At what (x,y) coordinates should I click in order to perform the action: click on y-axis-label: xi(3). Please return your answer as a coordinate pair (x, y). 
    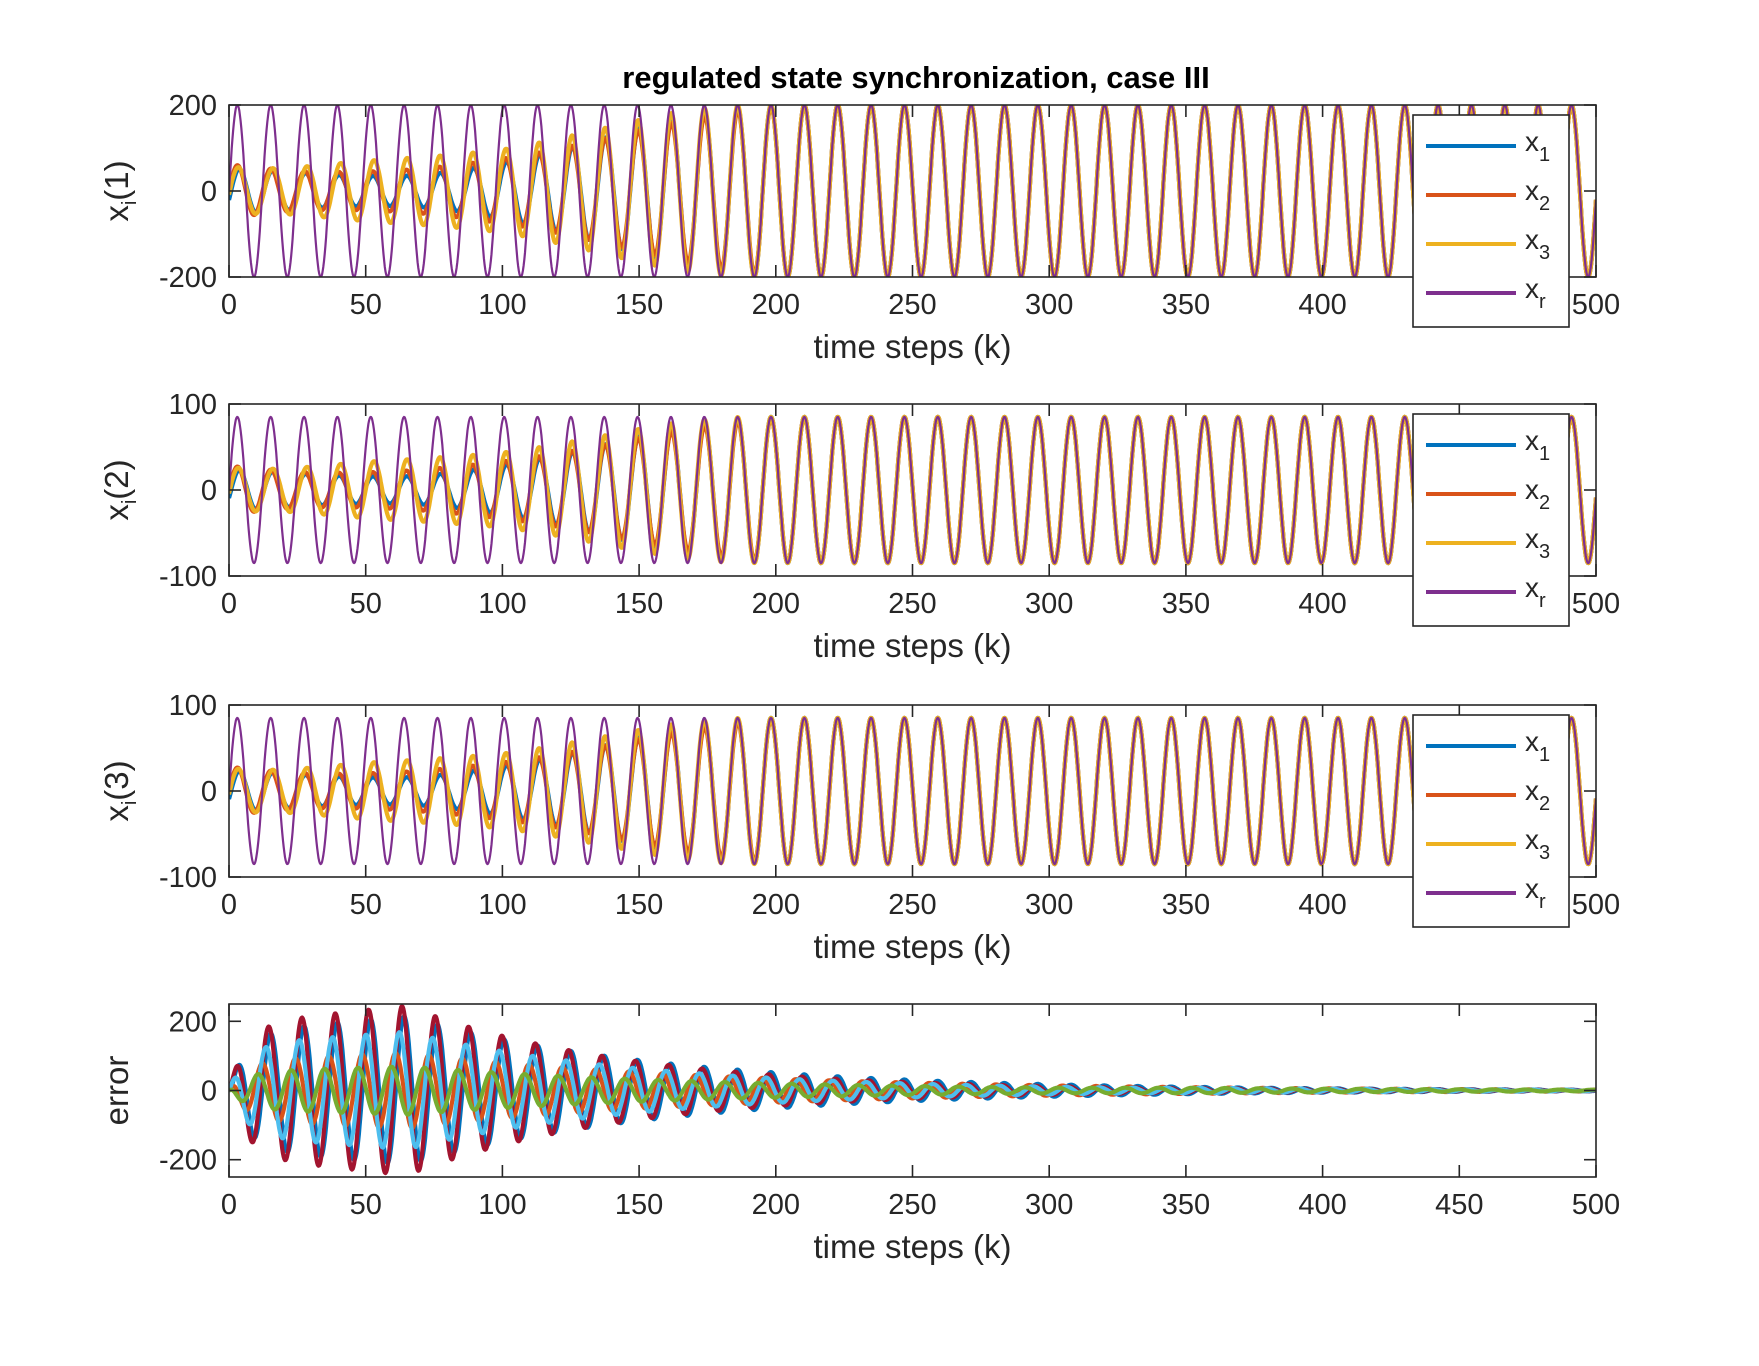
    Looking at the image, I should click on (119, 790).